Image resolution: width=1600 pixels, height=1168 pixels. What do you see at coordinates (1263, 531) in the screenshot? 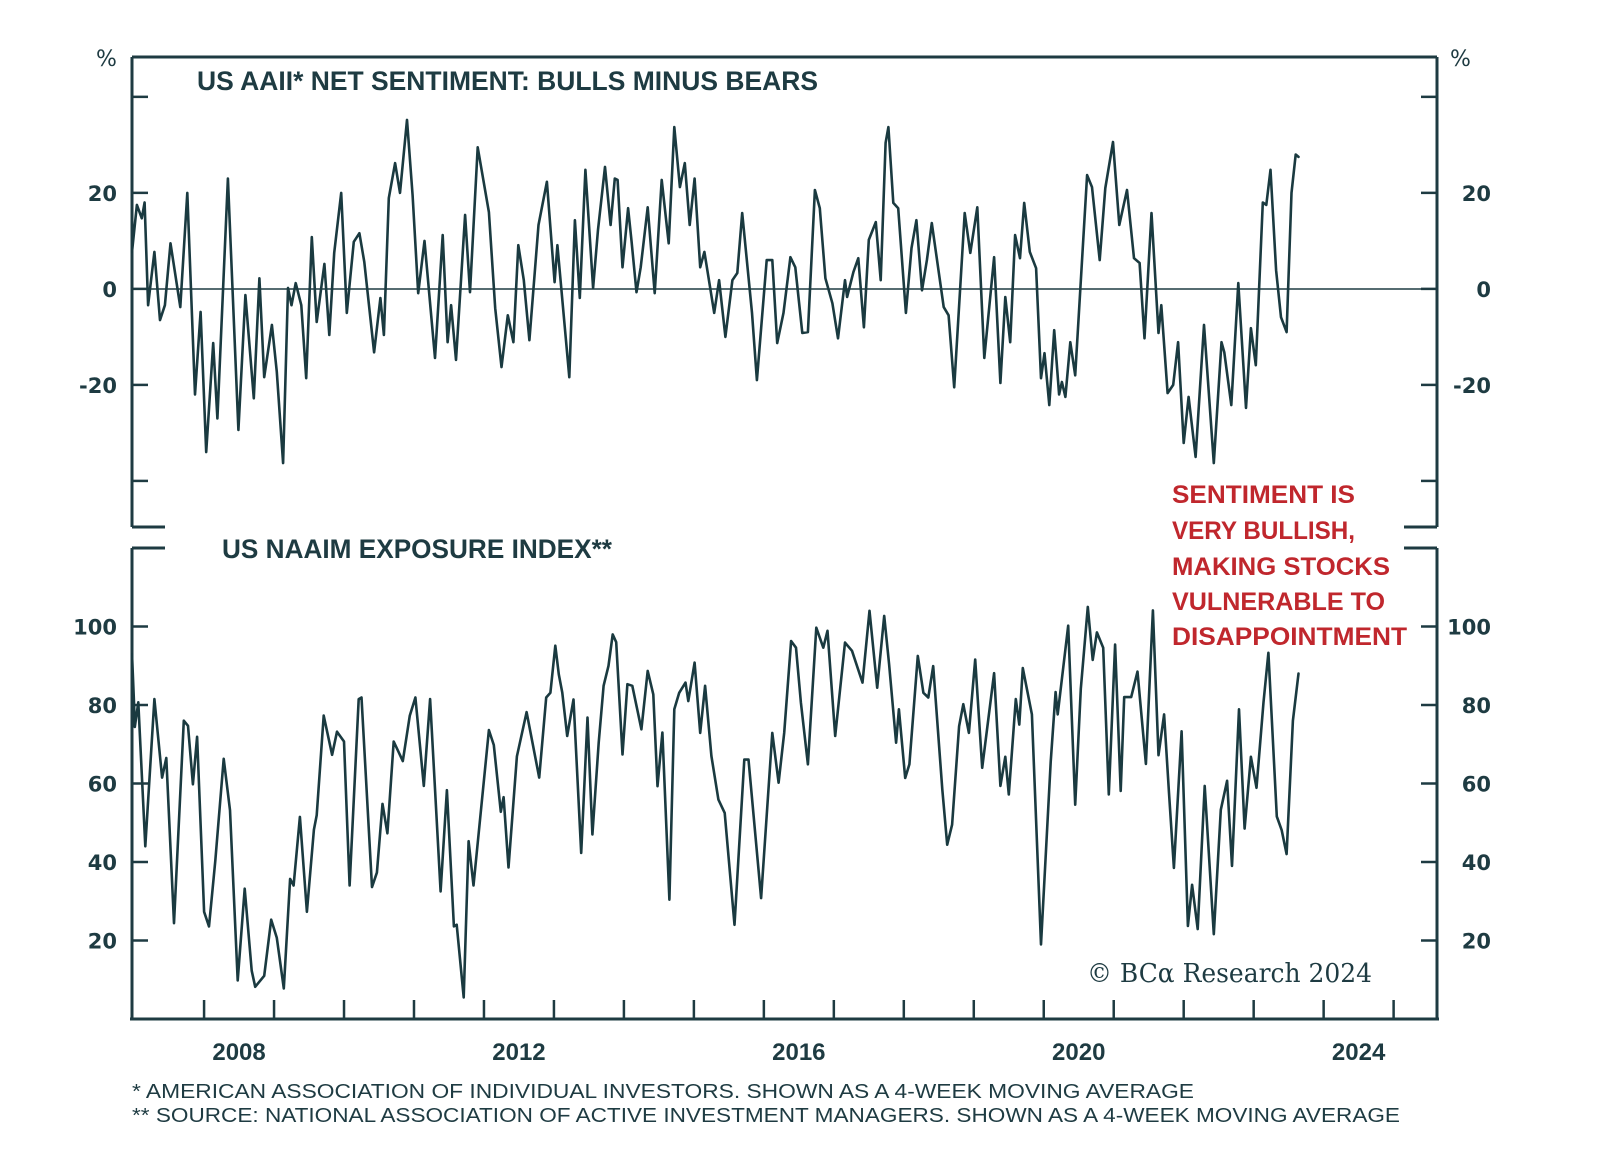
I see `annotation-line-2: VERY BULLISH,` at bounding box center [1263, 531].